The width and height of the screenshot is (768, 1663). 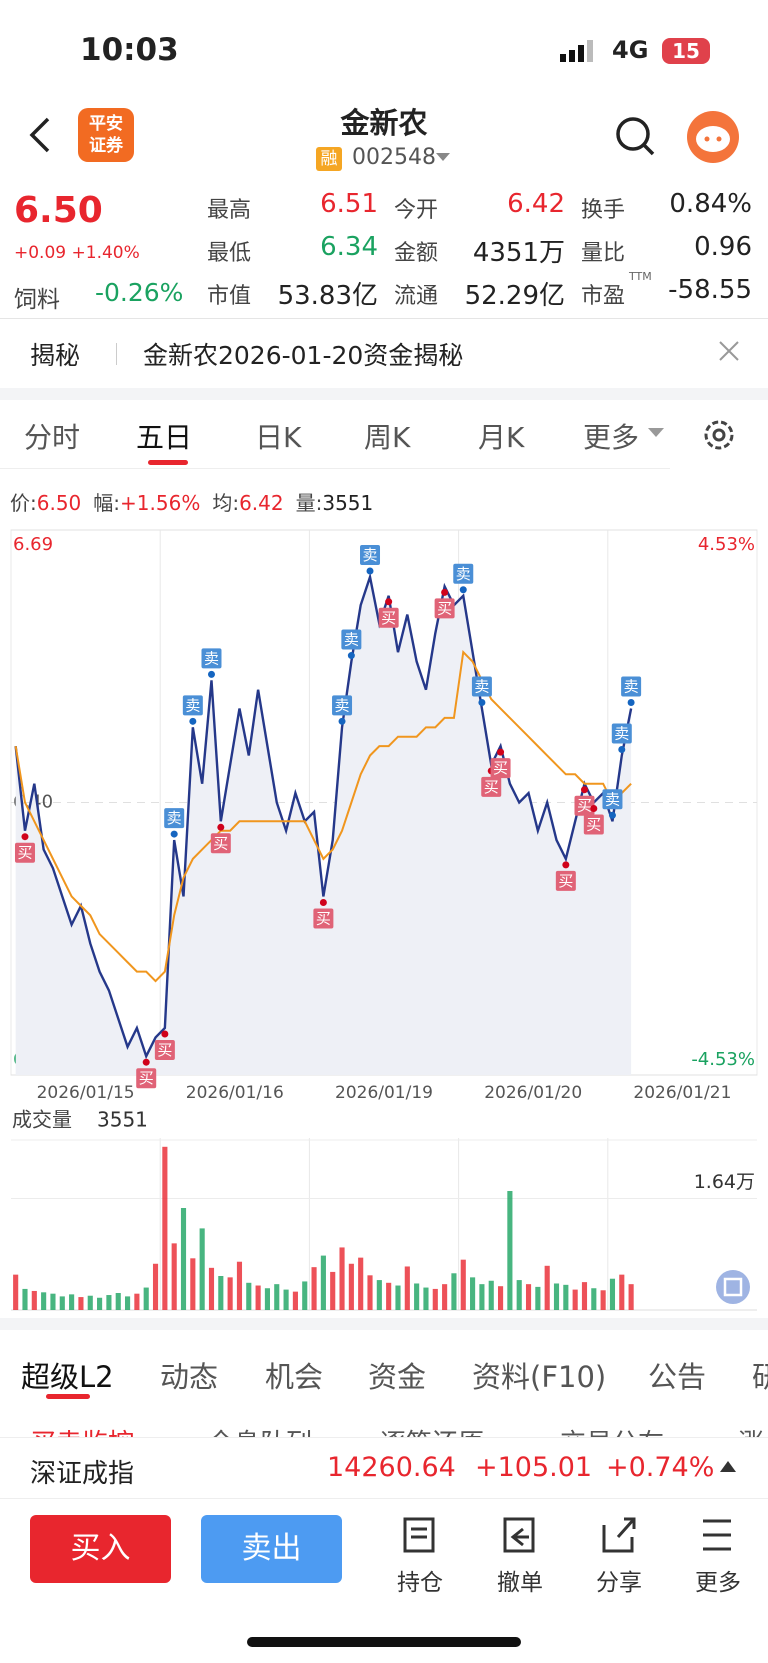 What do you see at coordinates (260, 1430) in the screenshot?
I see `sub-tab: 全息队列` at bounding box center [260, 1430].